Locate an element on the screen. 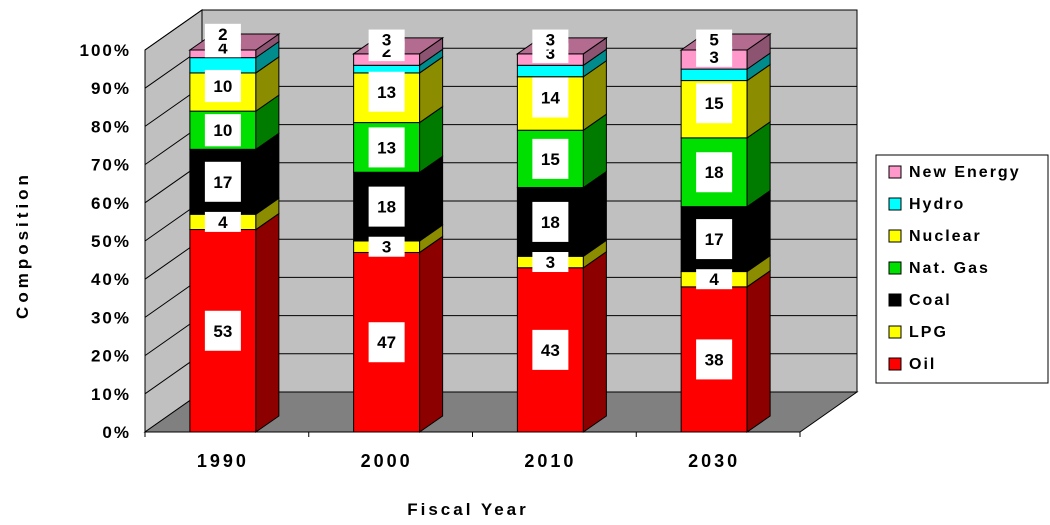 Image resolution: width=1050 pixels, height=525 pixels. legend-label: Hydro is located at coordinates (937, 204).